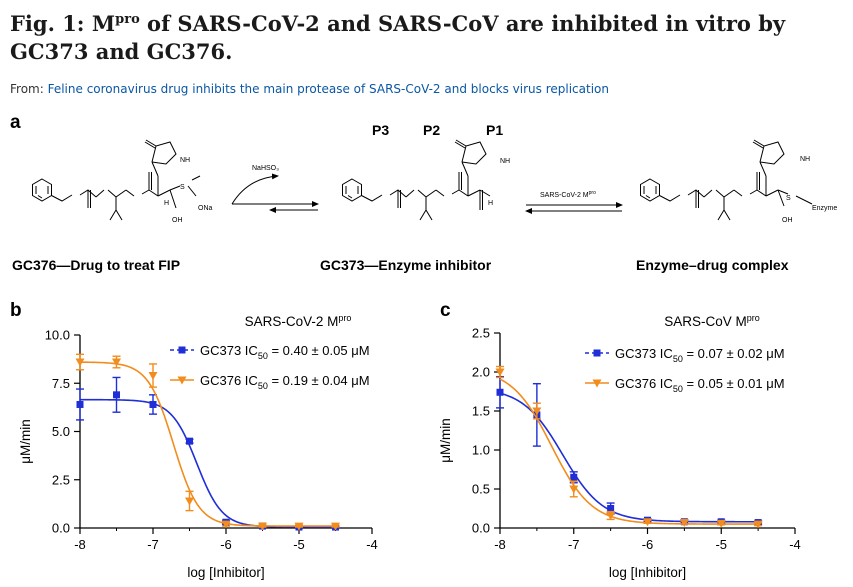 This screenshot has width=853, height=587. Describe the element at coordinates (166, 203) in the screenshot. I see `gc376-h-atom: H` at that location.